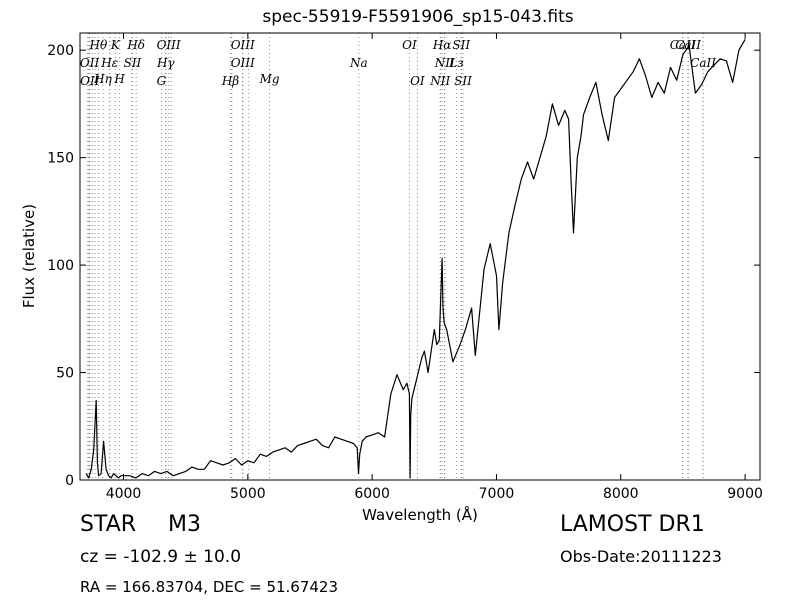  Describe the element at coordinates (417, 17) in the screenshot. I see `chart-title: spec-55919-F5591906_sp15-043.fits` at that location.